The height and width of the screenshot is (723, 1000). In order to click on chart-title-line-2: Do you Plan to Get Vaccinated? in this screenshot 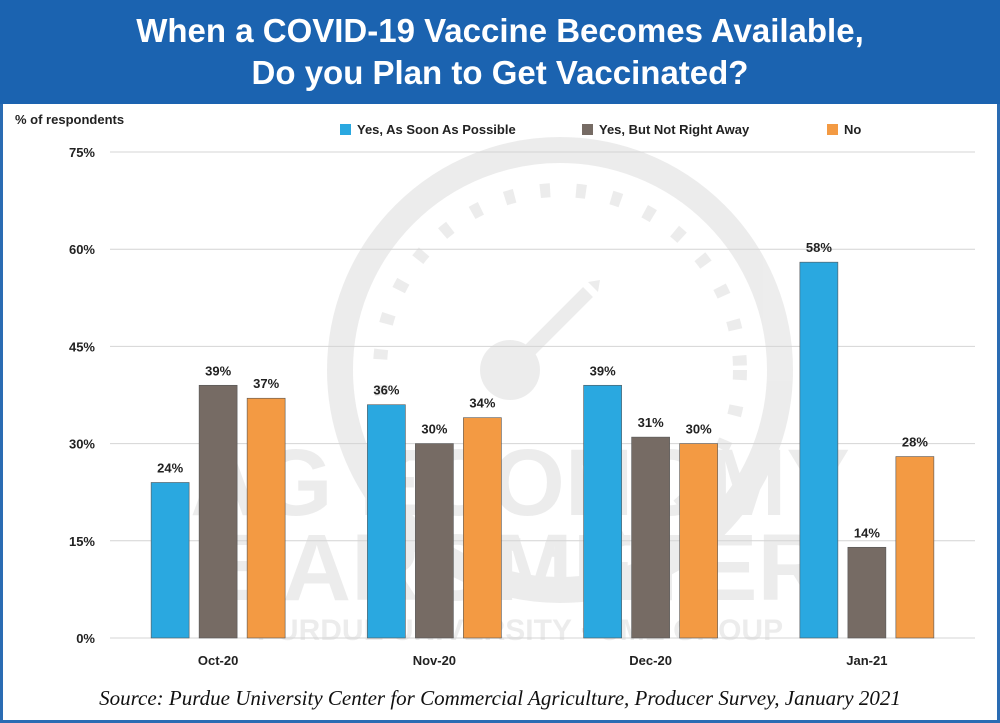, I will do `click(500, 72)`.